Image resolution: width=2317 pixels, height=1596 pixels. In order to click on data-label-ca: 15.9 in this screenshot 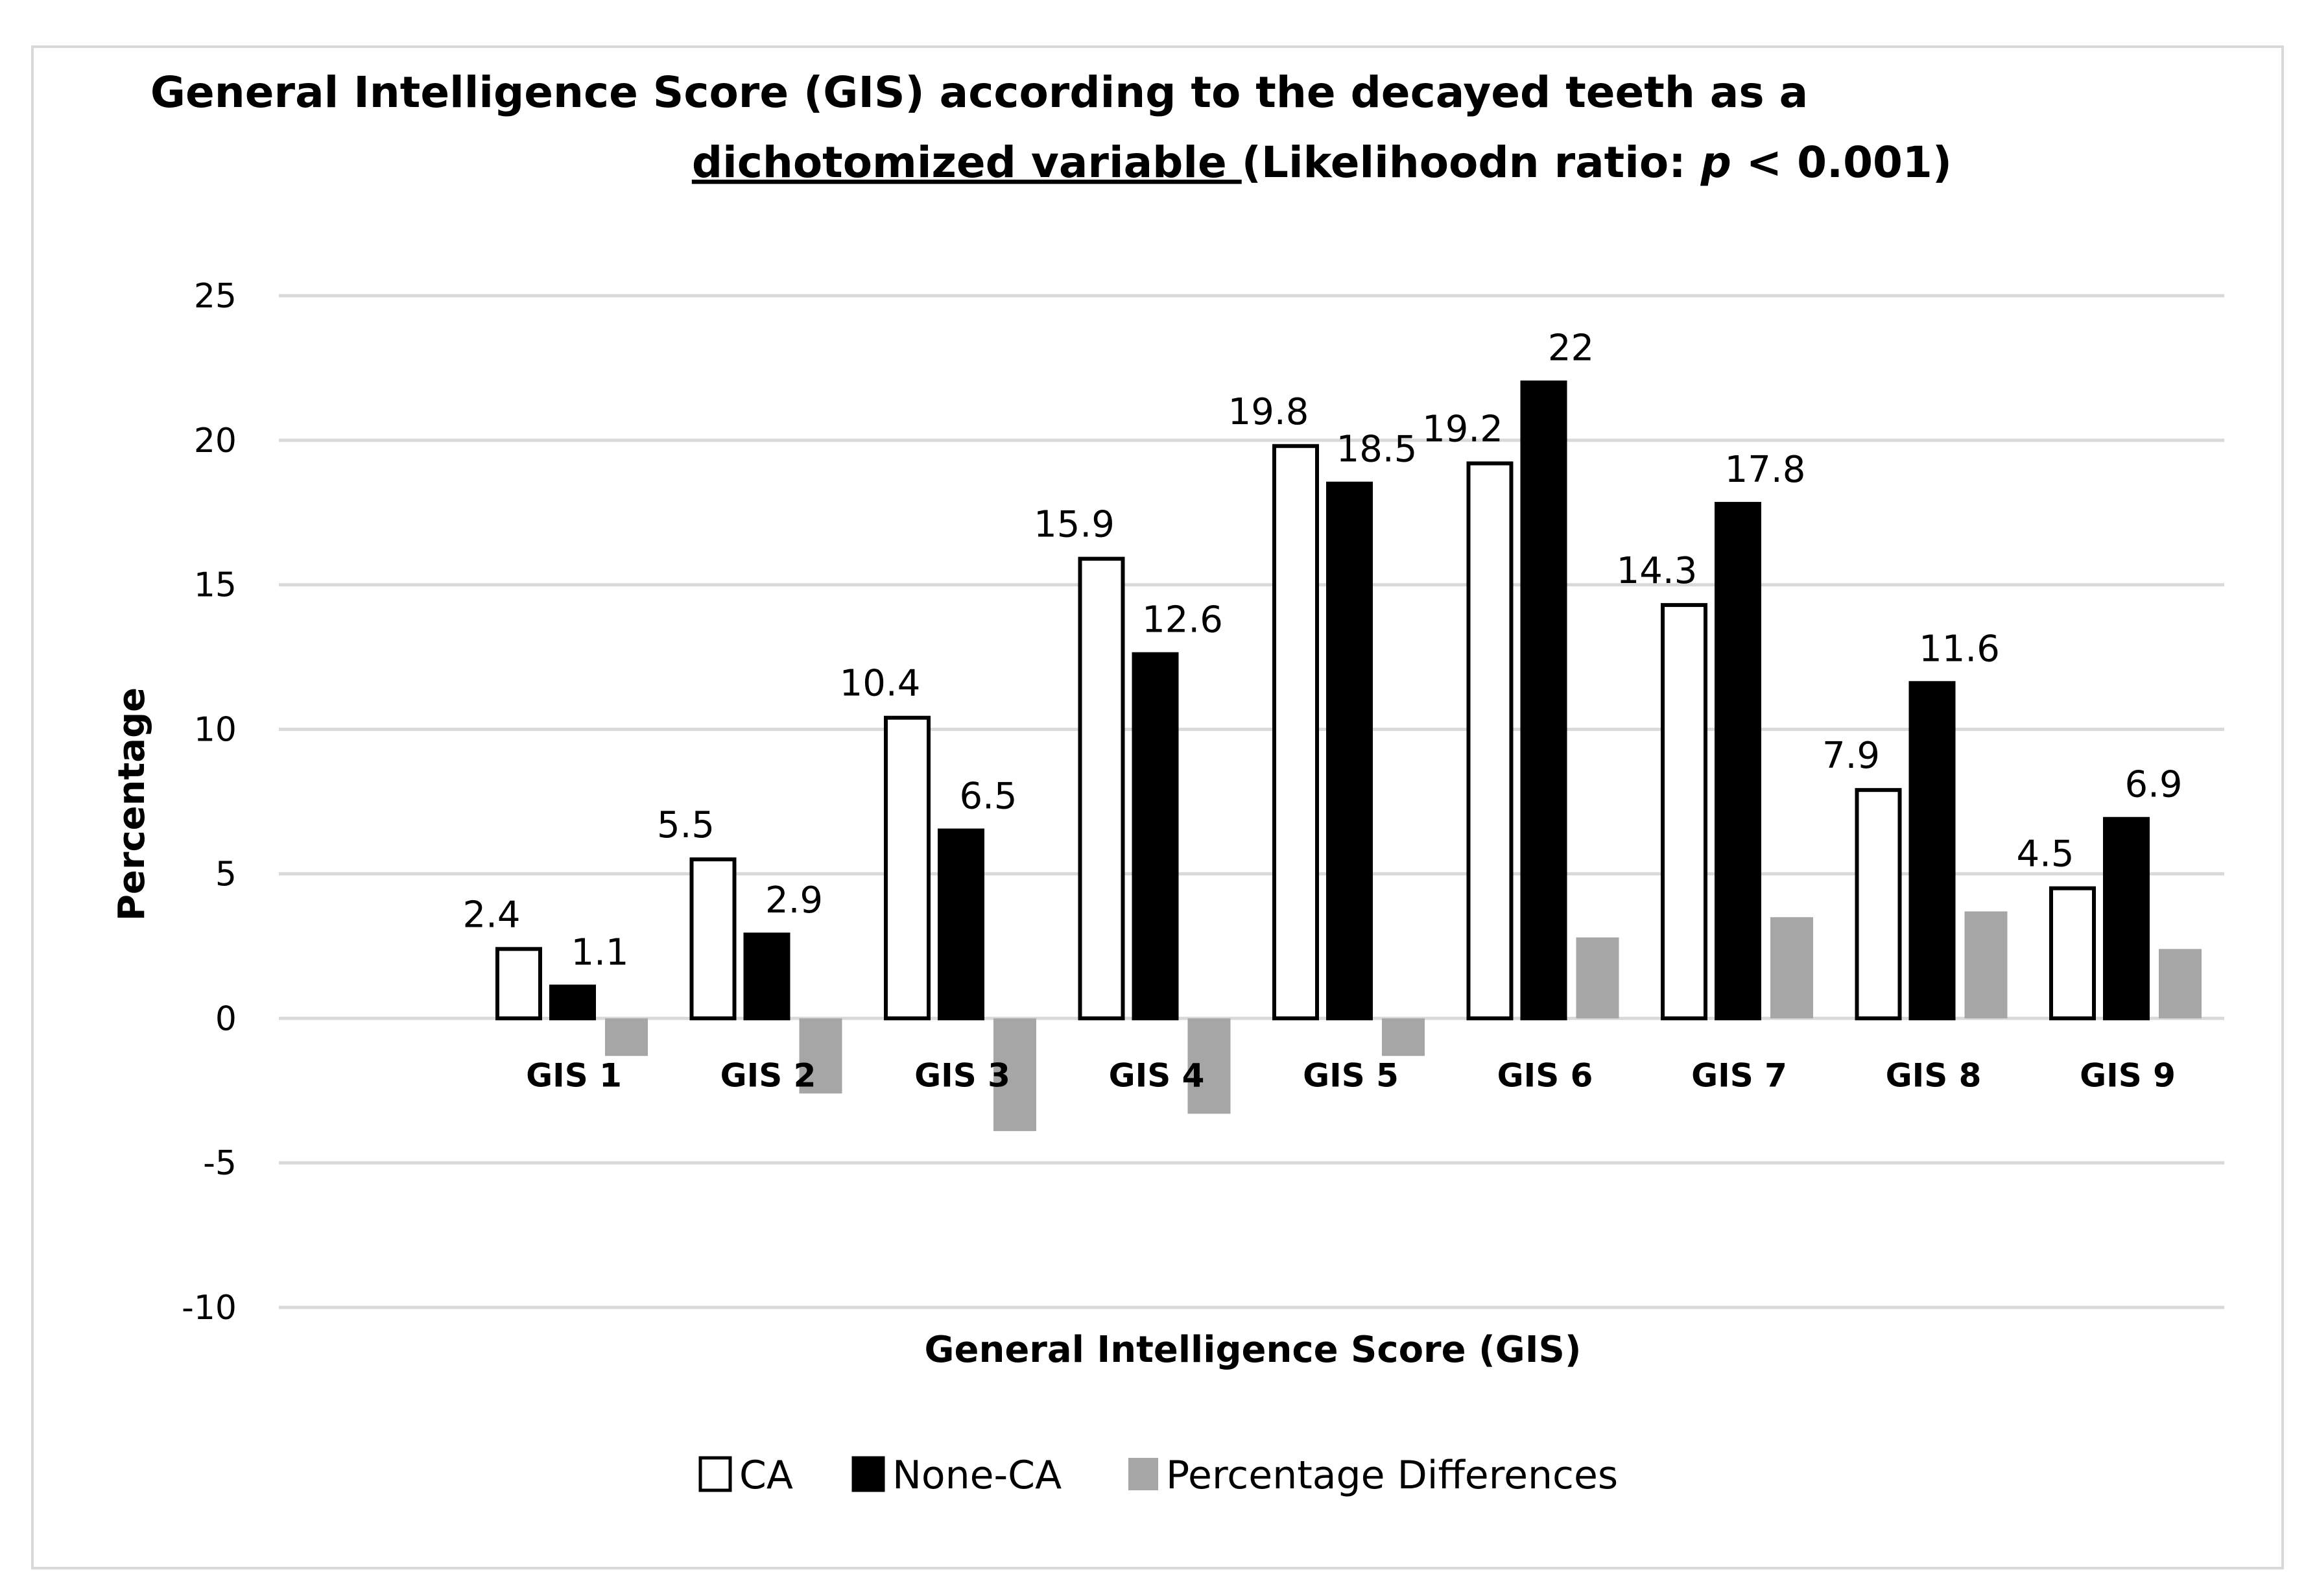, I will do `click(1074, 525)`.